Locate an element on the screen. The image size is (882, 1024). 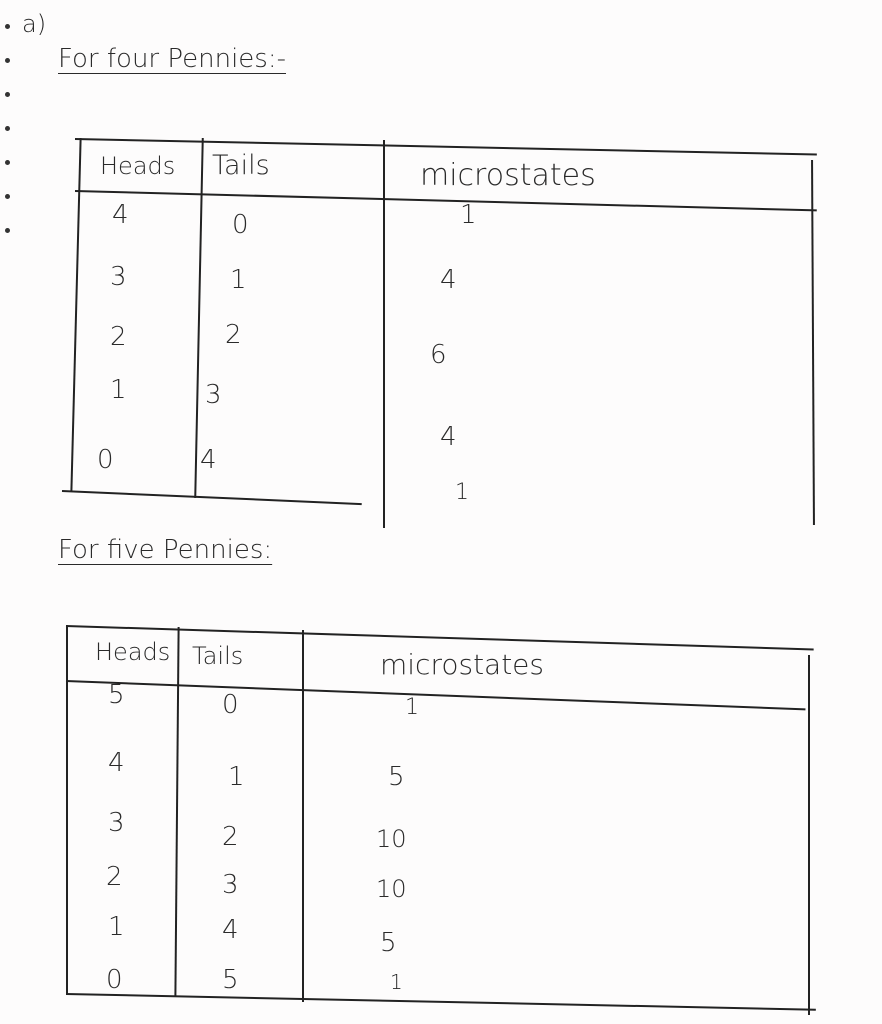
cell-tails: 5 is located at coordinates (230, 980).